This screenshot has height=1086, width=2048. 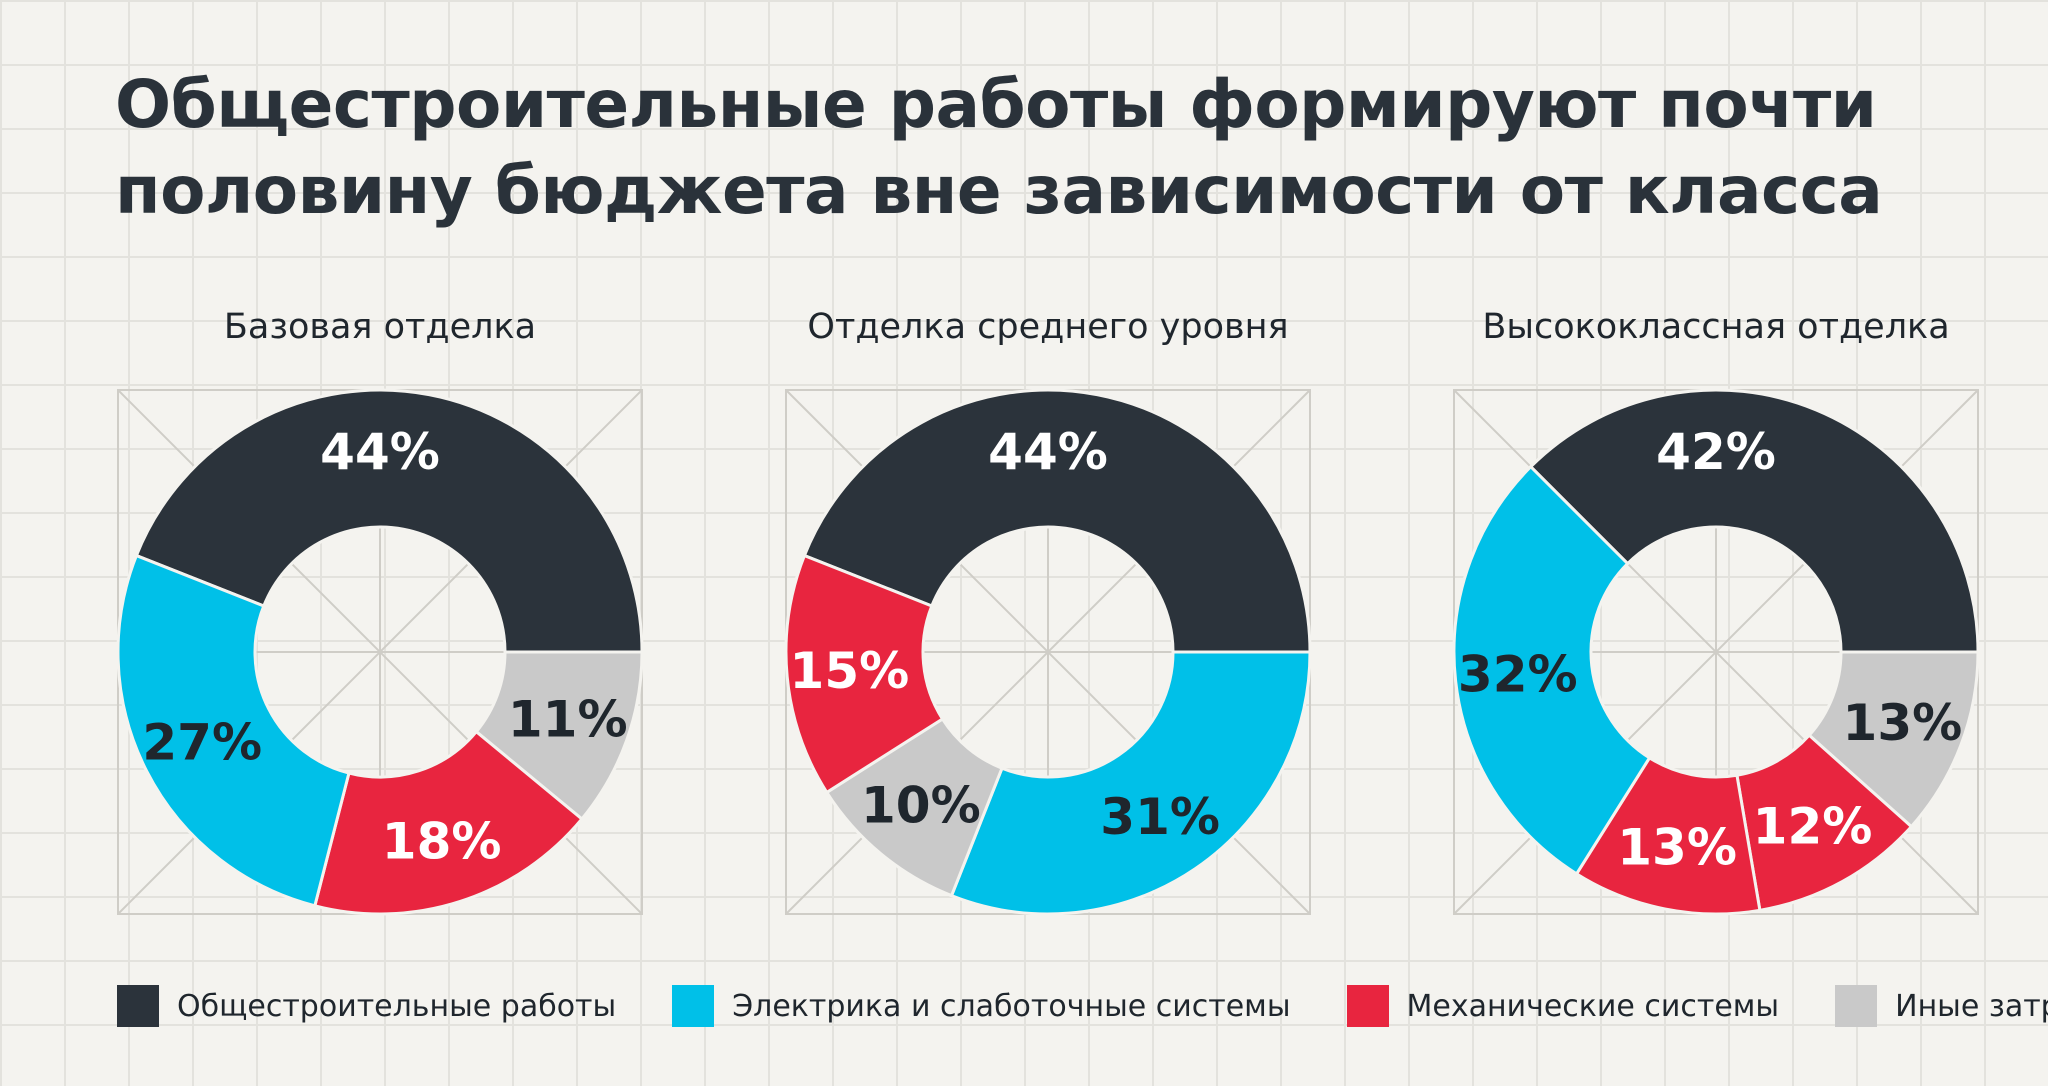 I want to click on donut-chart: Отделка среднего уровня 44% 31% 10% 15%, so click(x=1048, y=611).